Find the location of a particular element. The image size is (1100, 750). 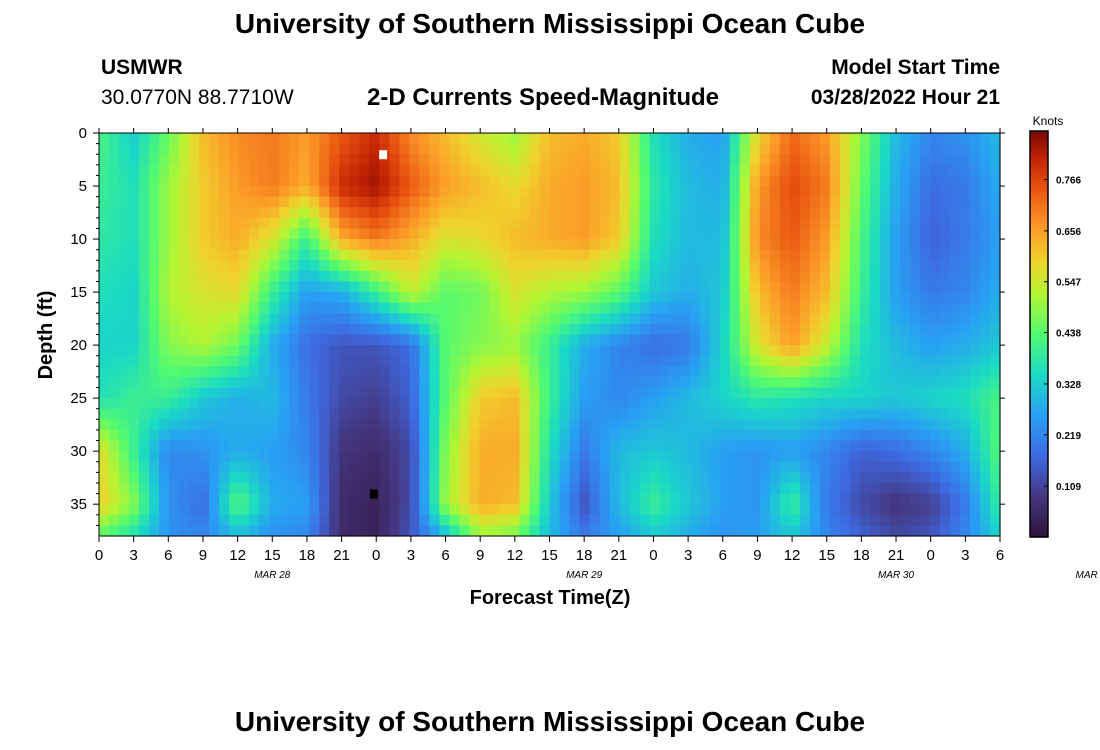

station-name: USMWR is located at coordinates (142, 67).